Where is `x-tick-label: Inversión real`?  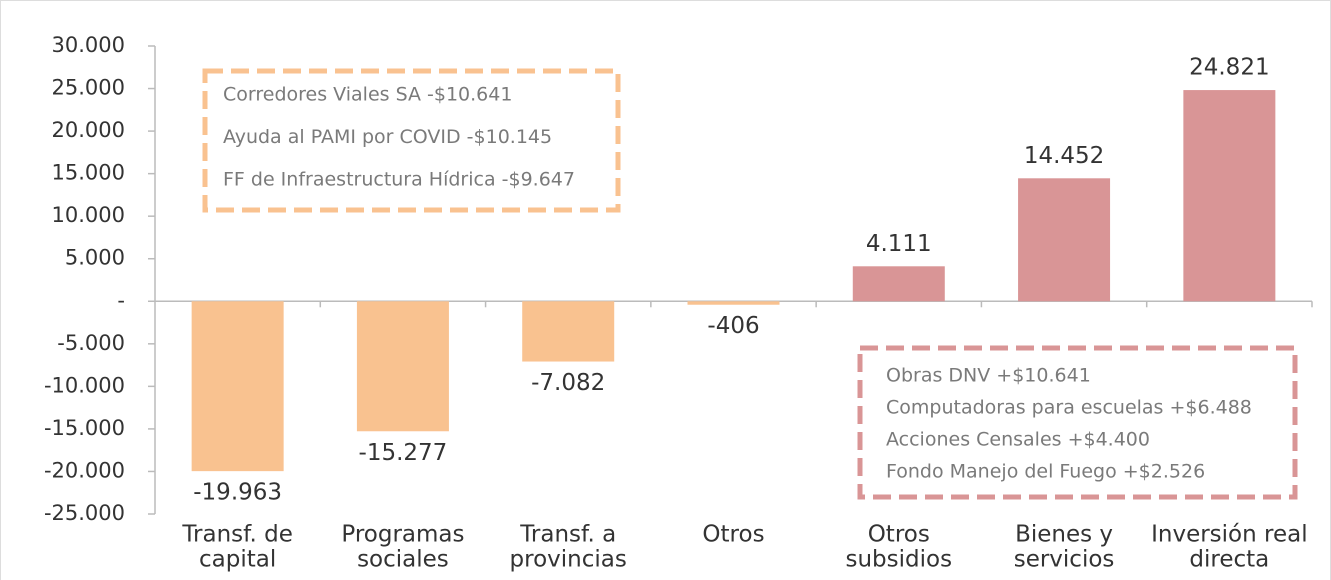
x-tick-label: Inversión real is located at coordinates (1229, 535).